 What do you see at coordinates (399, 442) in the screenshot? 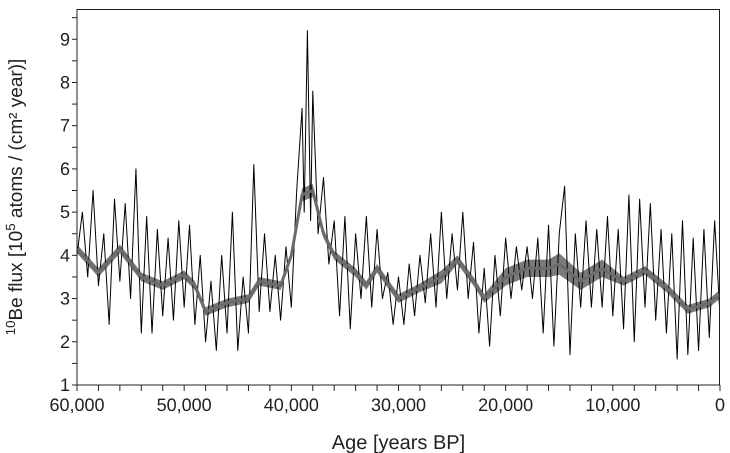
I see `x-axis-title: Age [years BP]` at bounding box center [399, 442].